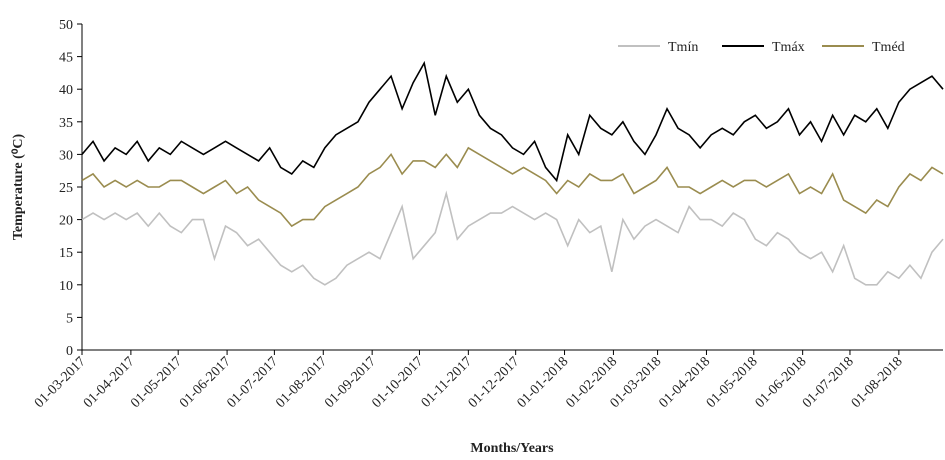  Describe the element at coordinates (788, 47) in the screenshot. I see `legend-label: Tmáx` at that location.